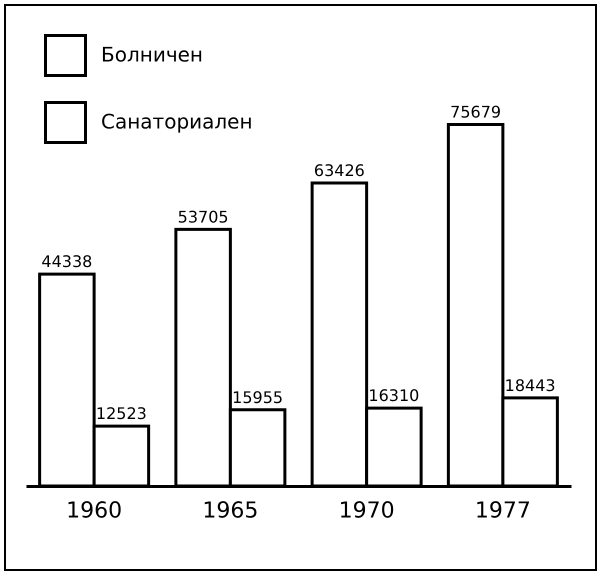 This screenshot has width=609, height=581. I want to click on data-label: 18443, so click(530, 385).